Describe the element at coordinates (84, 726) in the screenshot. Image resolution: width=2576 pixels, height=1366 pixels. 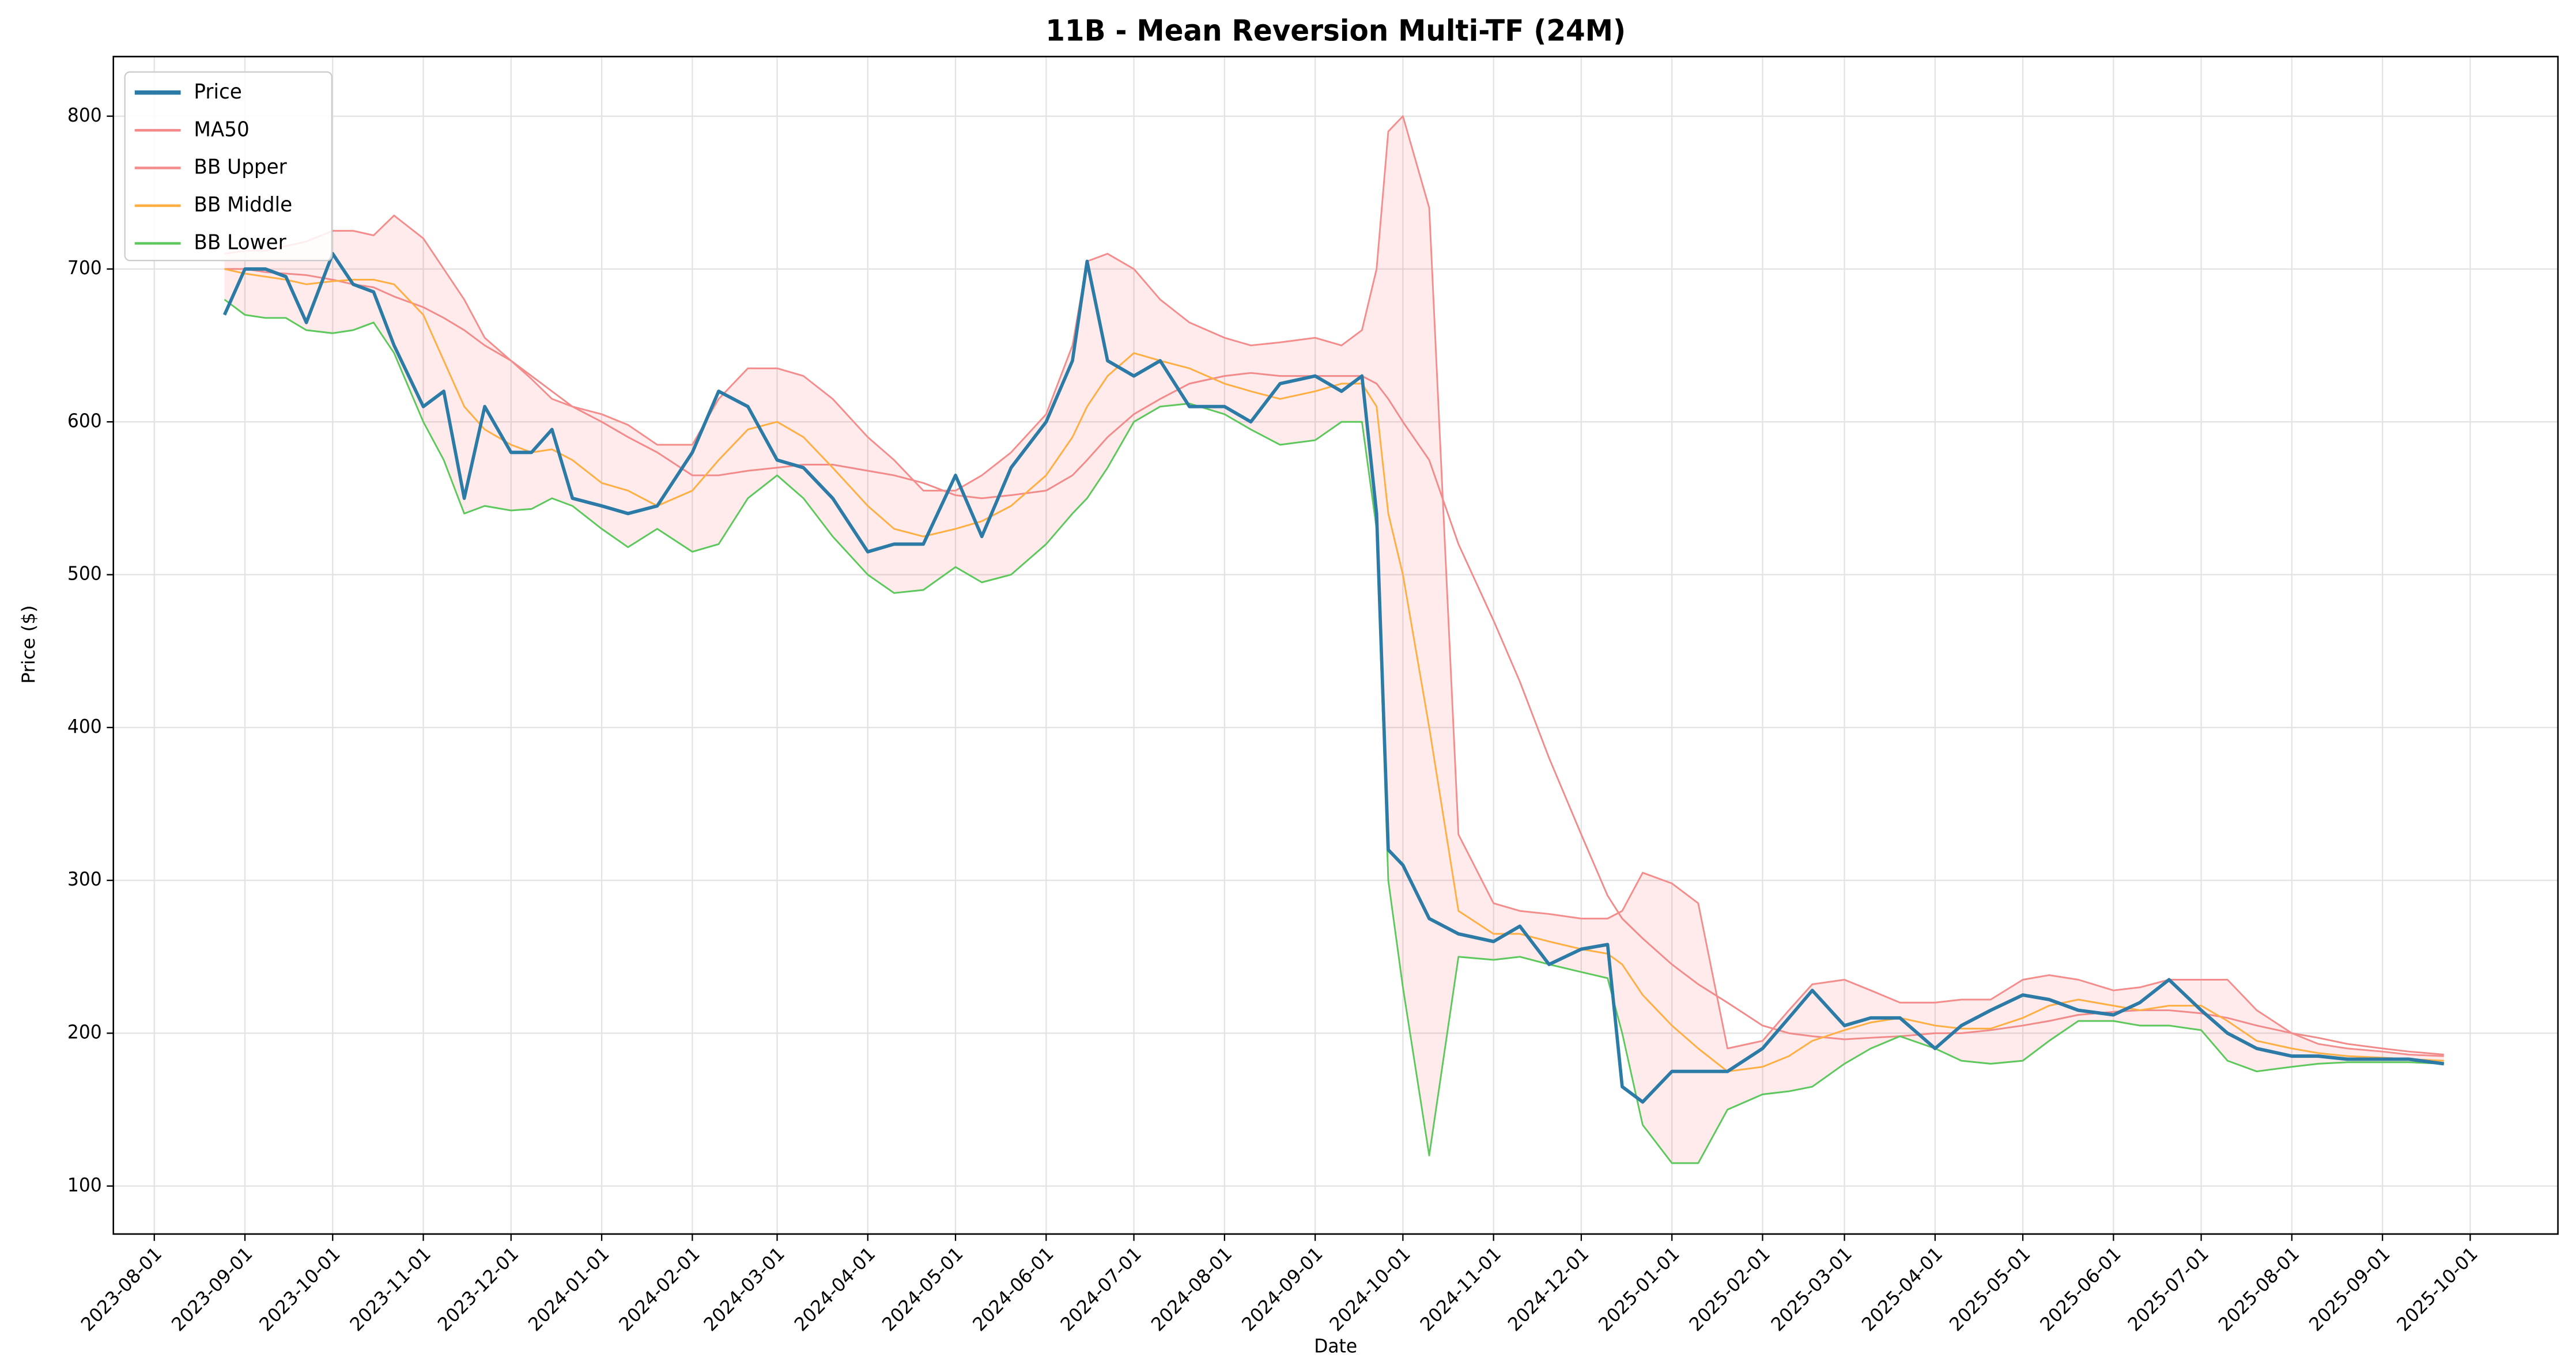
I see `y-tick-label: 400` at that location.